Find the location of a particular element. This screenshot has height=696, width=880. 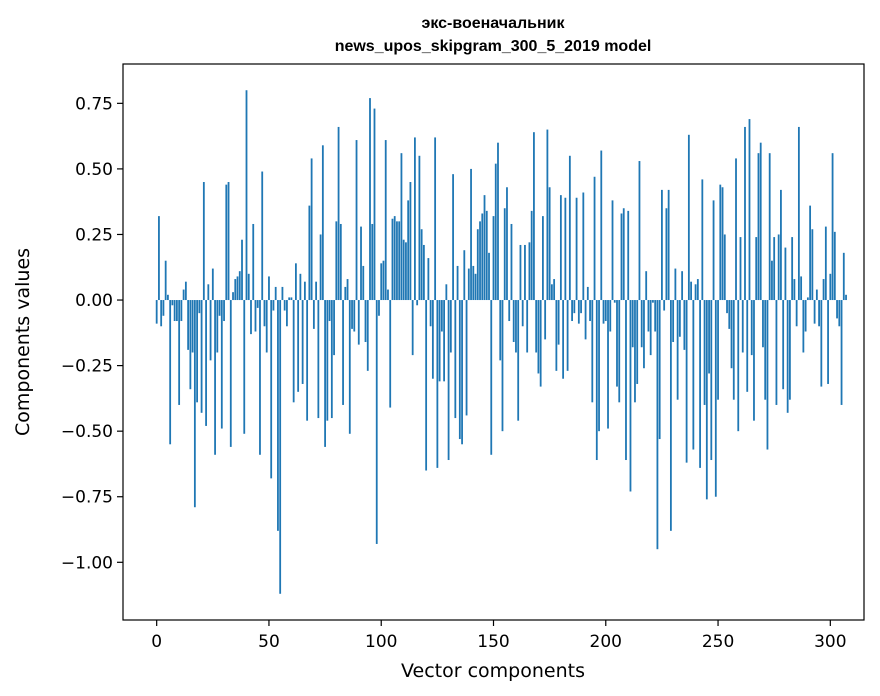

x-axis-ticks: 0 50 100 150 200 250 300 is located at coordinates (499, 636).